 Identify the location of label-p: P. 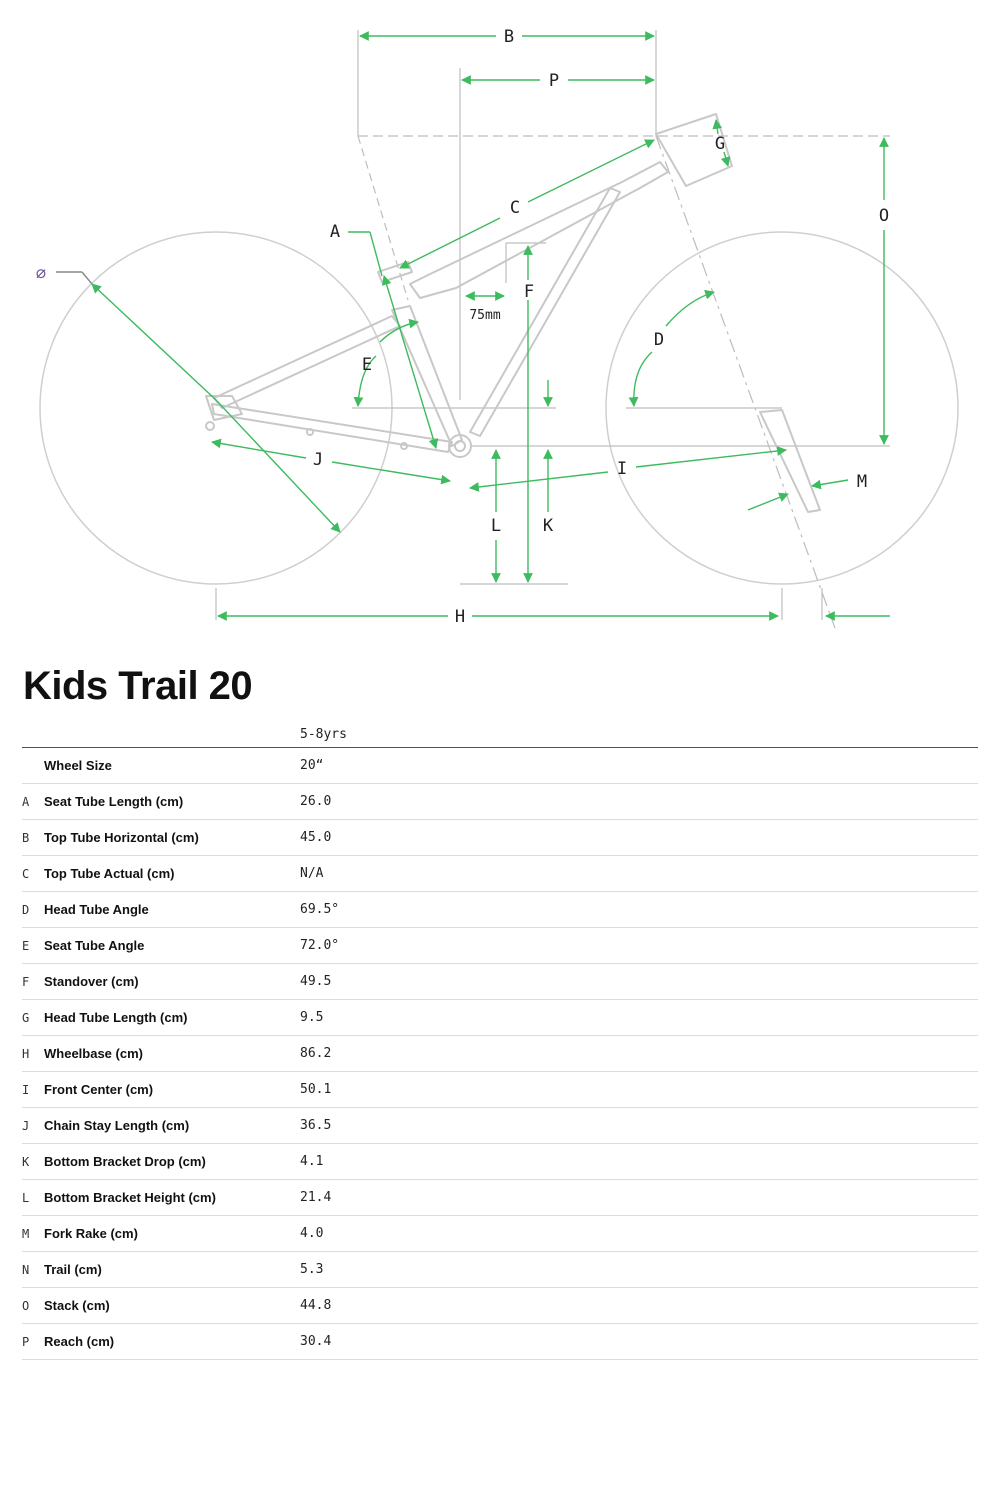
(554, 81).